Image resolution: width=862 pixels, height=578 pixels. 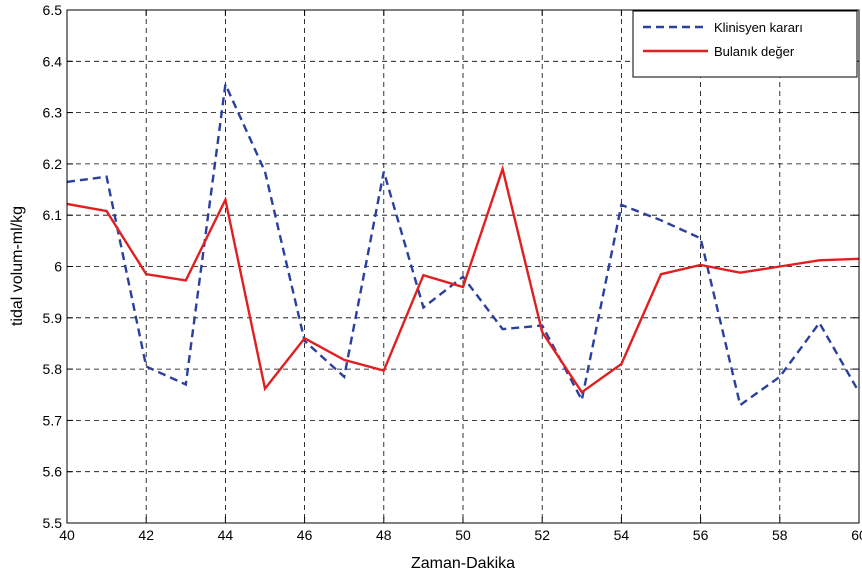 What do you see at coordinates (622, 535) in the screenshot?
I see `x-tick-label: 54` at bounding box center [622, 535].